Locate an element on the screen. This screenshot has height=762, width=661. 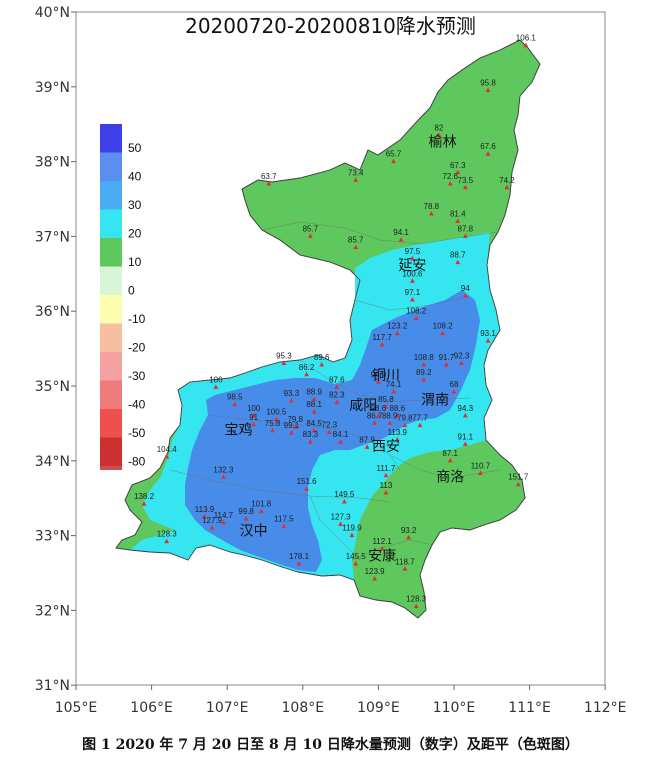
station-value: 92.3 is located at coordinates (462, 356).